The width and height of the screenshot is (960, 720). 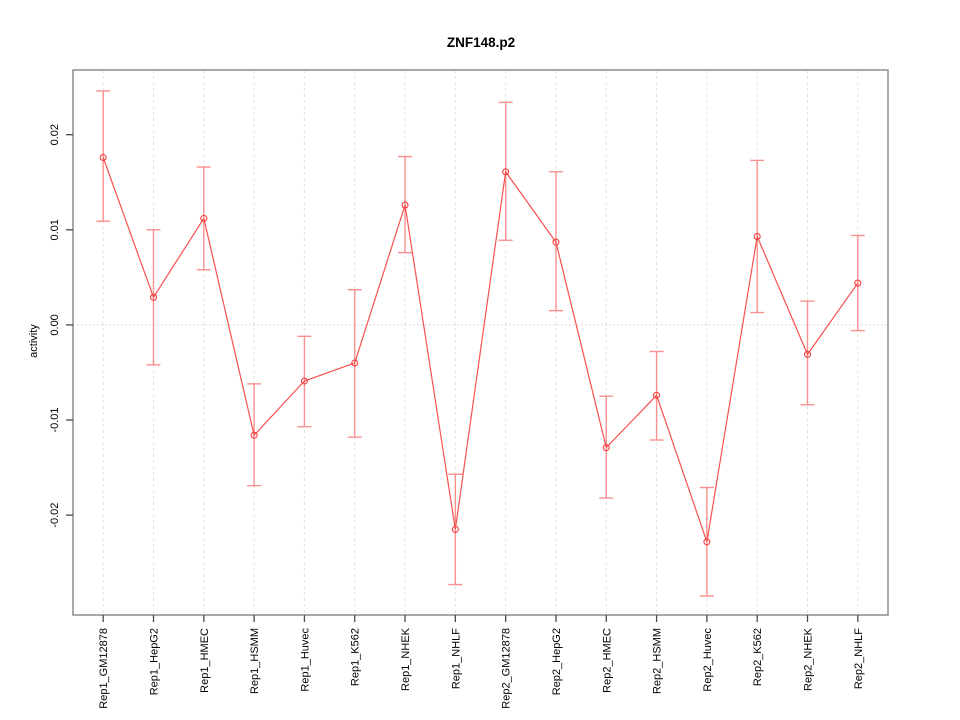 What do you see at coordinates (758, 657) in the screenshot?
I see `x-tick-label: Rep2_K562` at bounding box center [758, 657].